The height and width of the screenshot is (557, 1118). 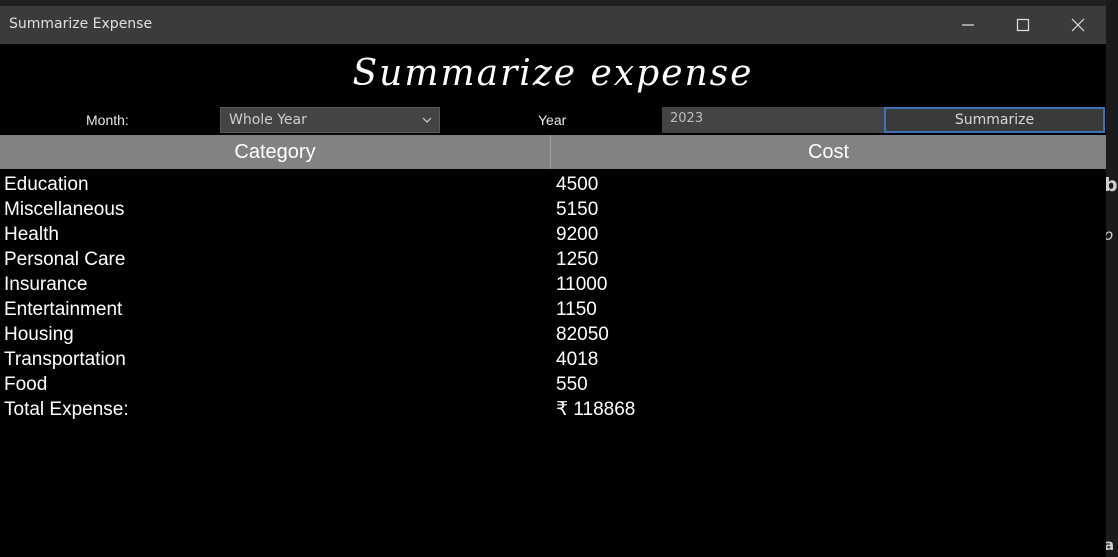 What do you see at coordinates (553, 73) in the screenshot?
I see `page-title: Summarize expense` at bounding box center [553, 73].